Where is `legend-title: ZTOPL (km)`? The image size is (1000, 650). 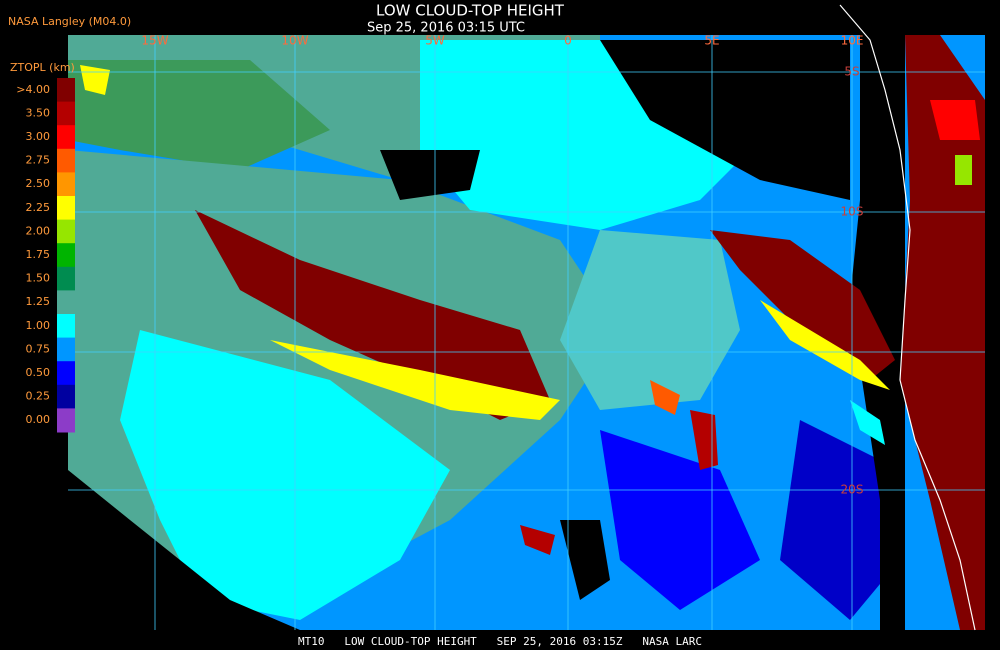 legend-title: ZTOPL (km) is located at coordinates (42, 67).